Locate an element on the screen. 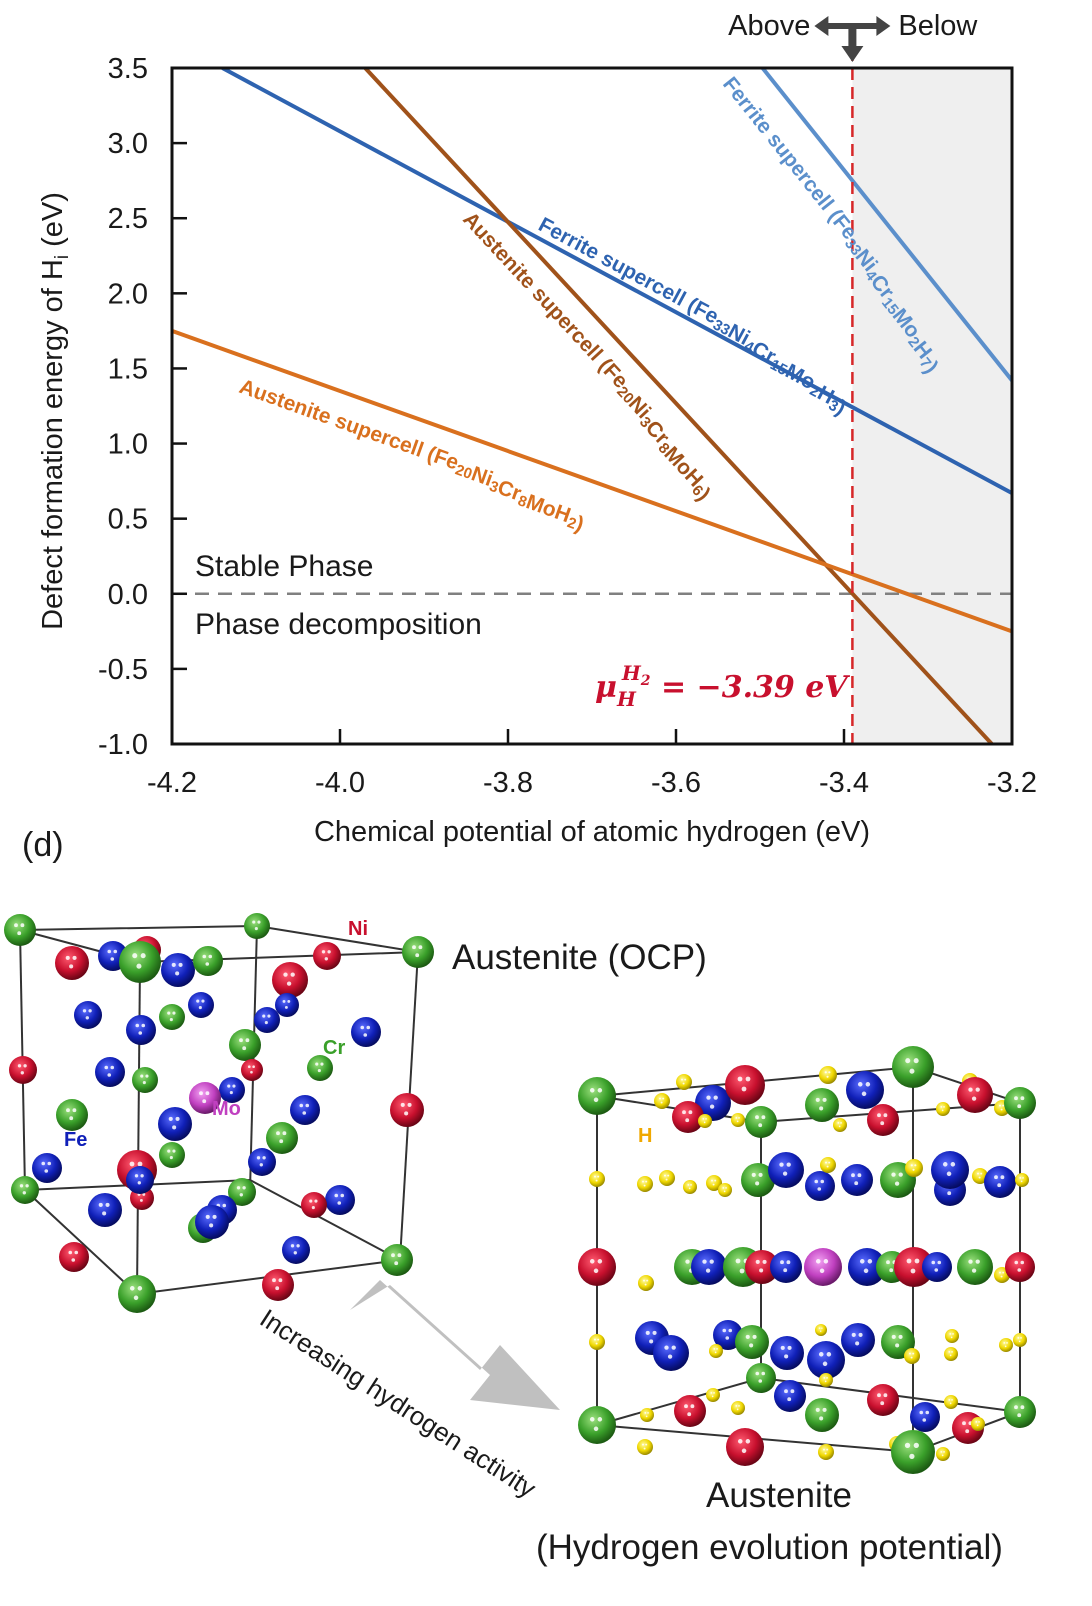 The width and height of the screenshot is (1092, 1606). panel-label-d: (d) is located at coordinates (43, 845).